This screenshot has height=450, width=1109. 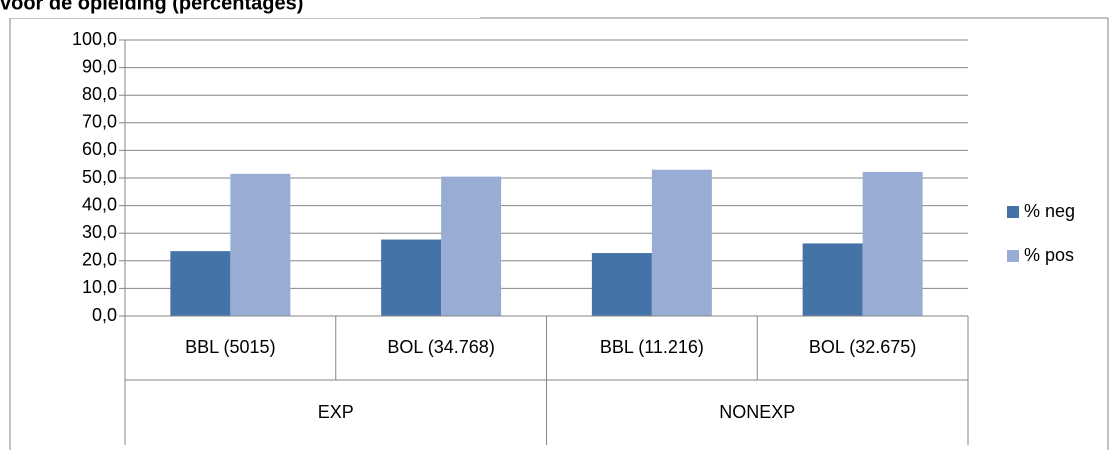 What do you see at coordinates (652, 347) in the screenshot?
I see `x-tick-label: BBL (11.216)` at bounding box center [652, 347].